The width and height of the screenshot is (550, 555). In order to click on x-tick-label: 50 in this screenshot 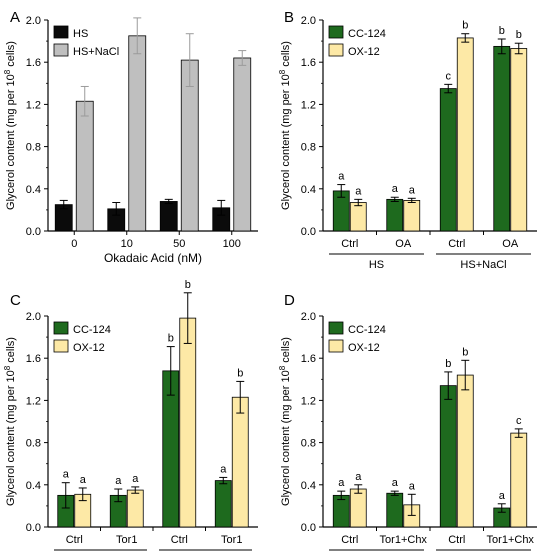, I will do `click(179, 244)`.